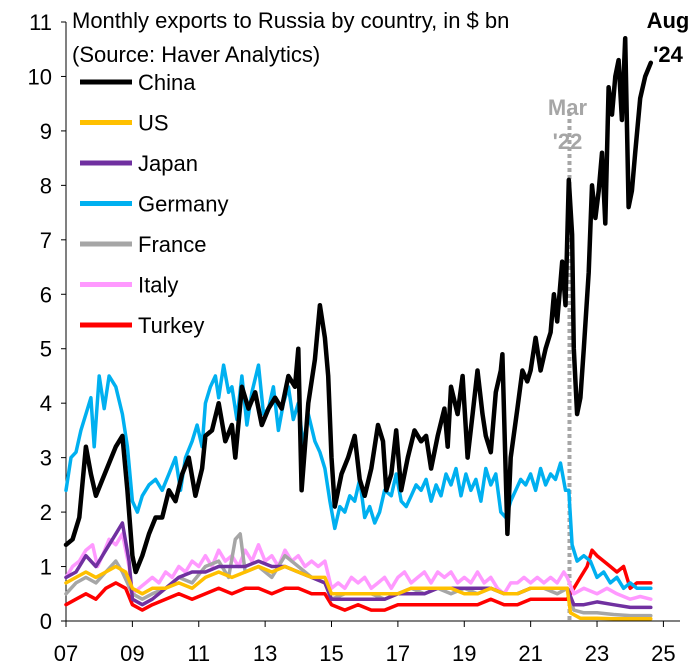 The image size is (695, 668). I want to click on x-tick-label: 07, so click(66, 653).